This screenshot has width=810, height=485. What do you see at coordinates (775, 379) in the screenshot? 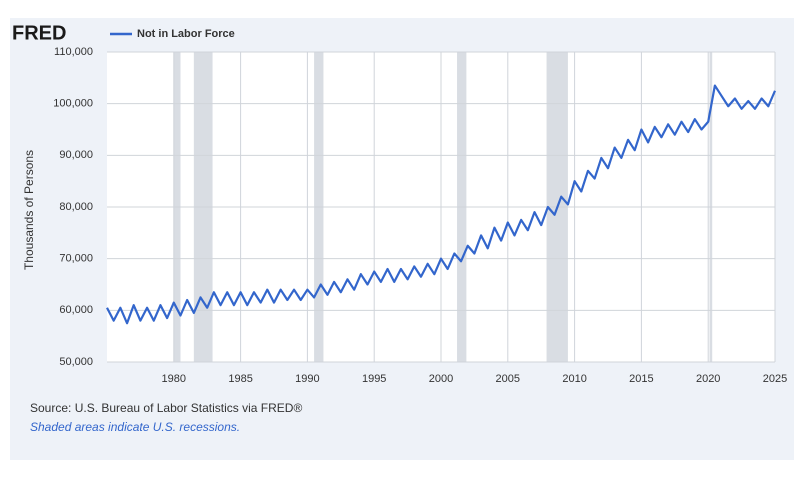
I see `x-tick-label: 2025` at bounding box center [775, 379].